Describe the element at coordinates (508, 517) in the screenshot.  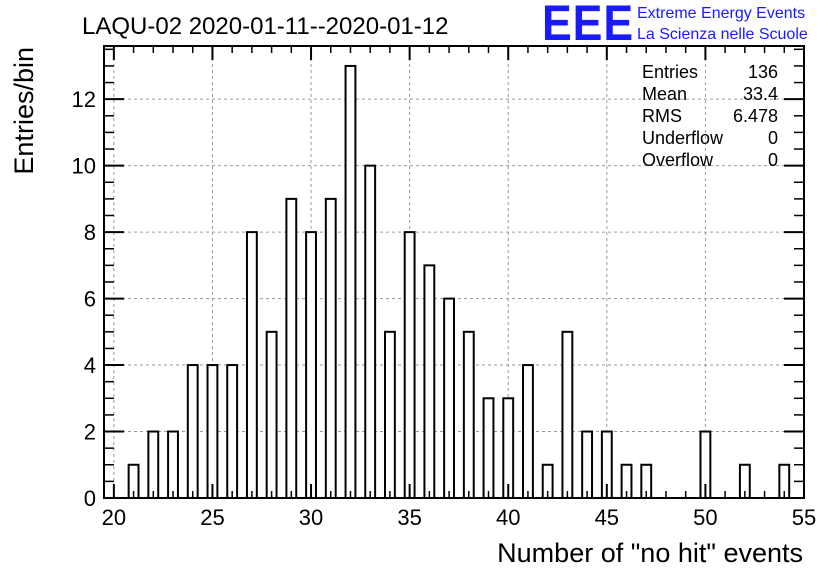
I see `x-tick-label: 40` at that location.